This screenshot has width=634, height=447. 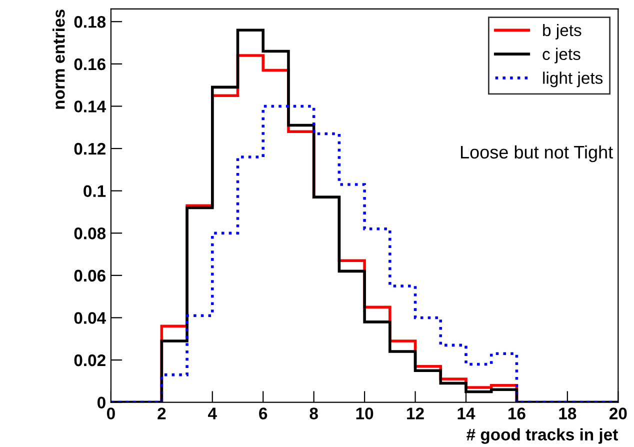 What do you see at coordinates (467, 414) in the screenshot?
I see `x-tick-label: 14` at bounding box center [467, 414].